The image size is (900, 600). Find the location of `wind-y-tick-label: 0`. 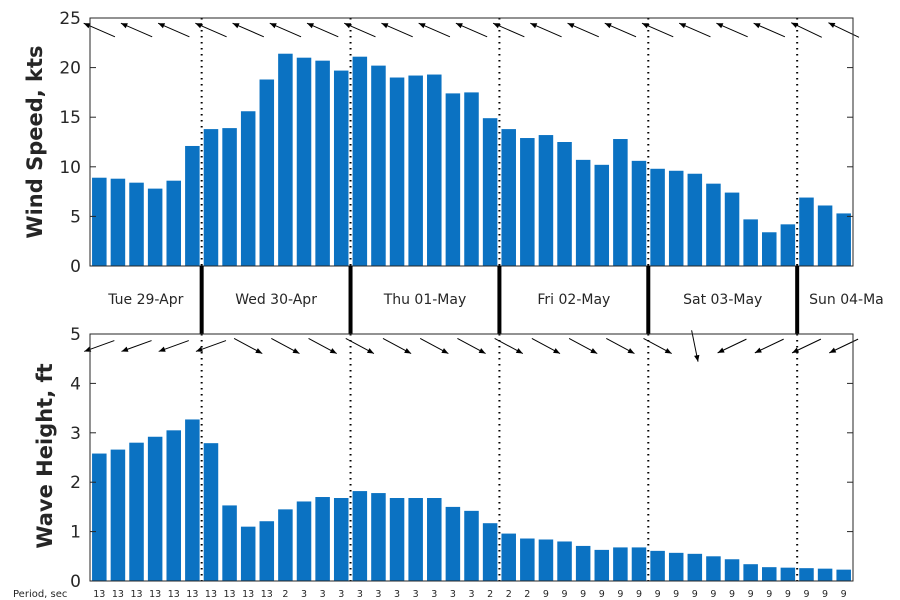

wind-y-tick-label: 0 is located at coordinates (75, 267).